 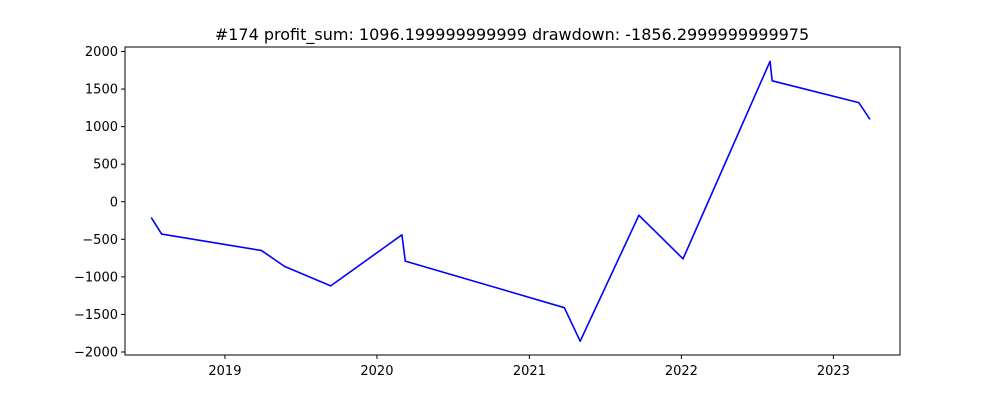 I want to click on y-tick-label: −1500, so click(x=96, y=315).